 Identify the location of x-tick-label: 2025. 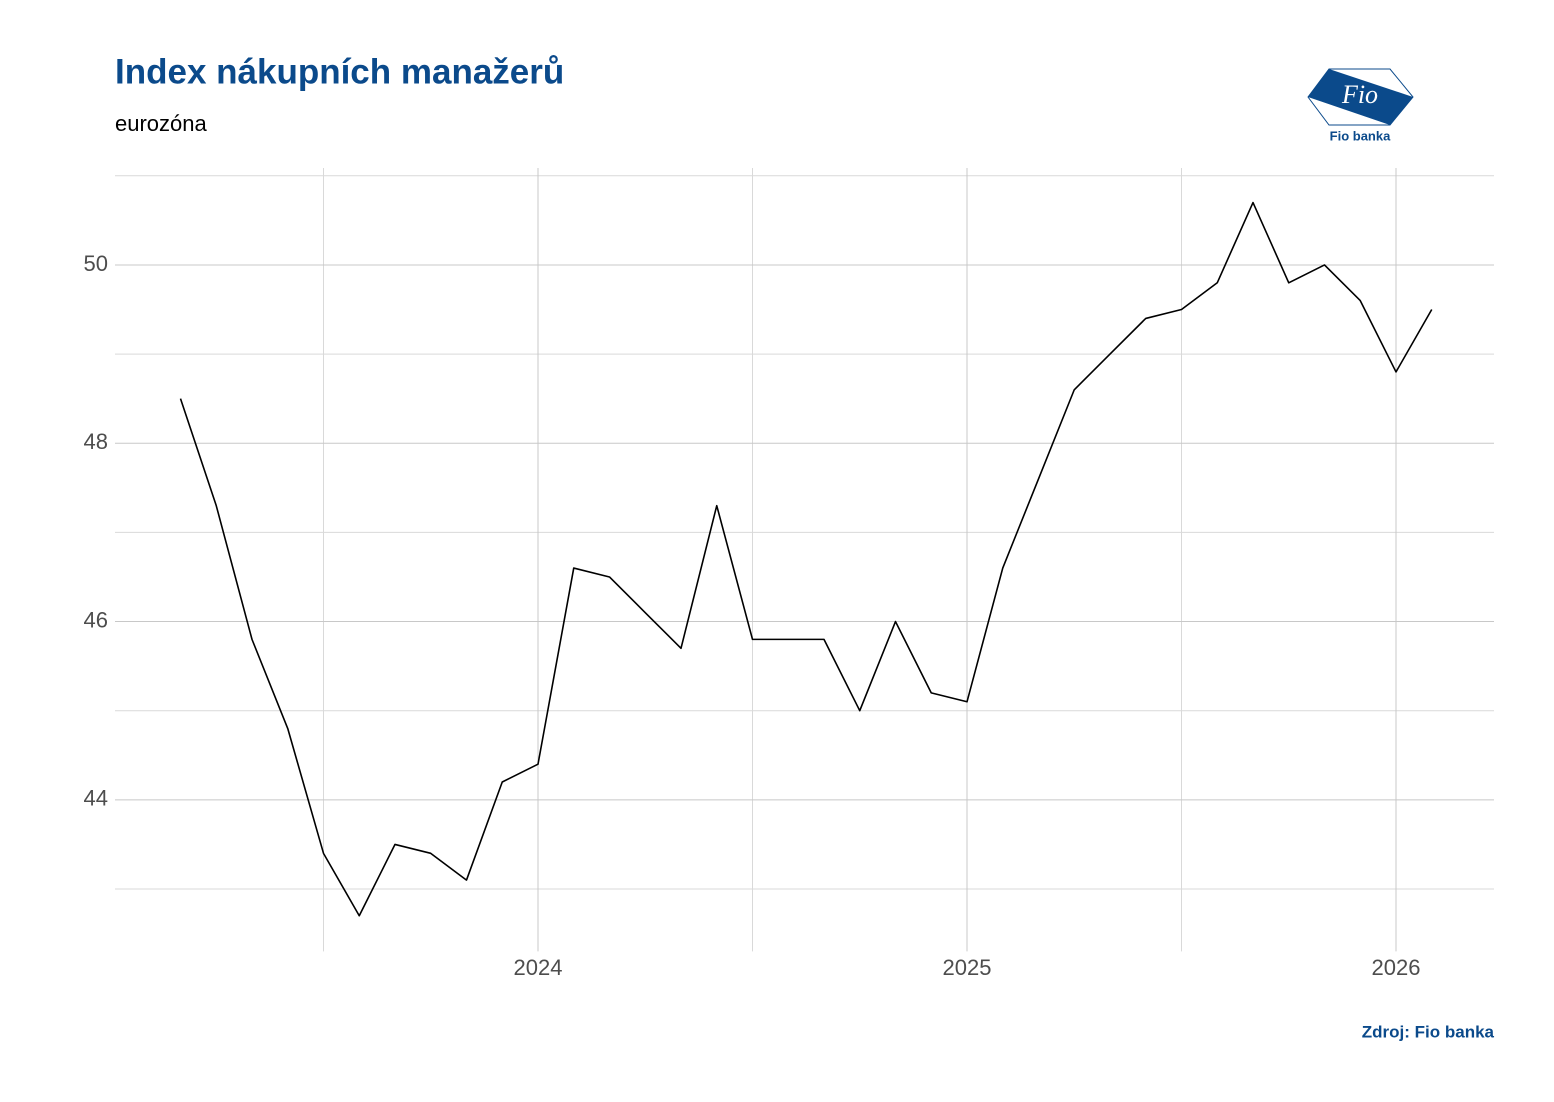
(967, 967).